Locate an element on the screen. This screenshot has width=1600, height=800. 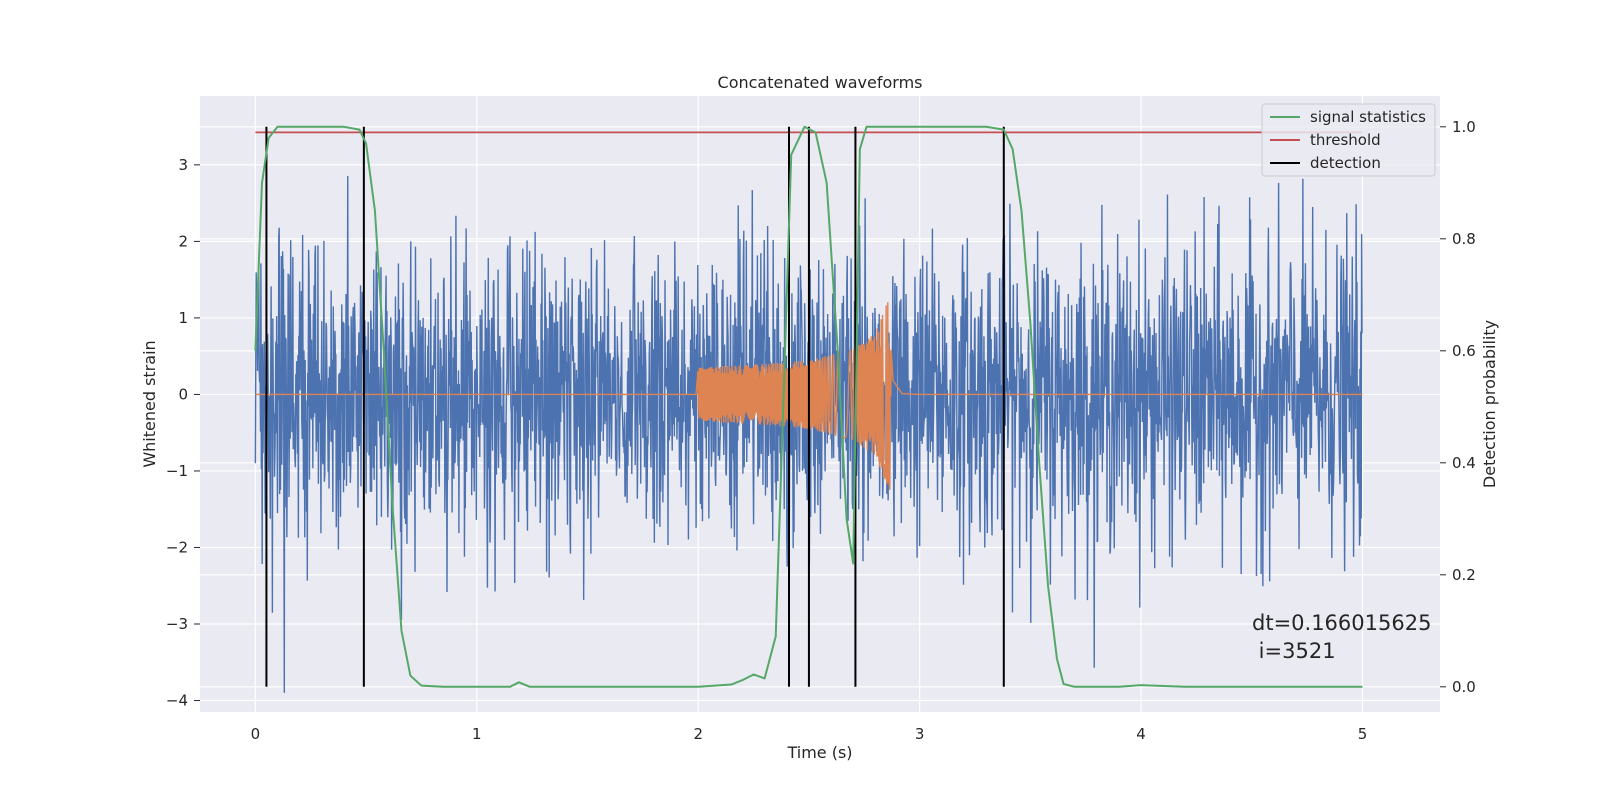
y-axis-label: Whitened strain is located at coordinates (149, 403).